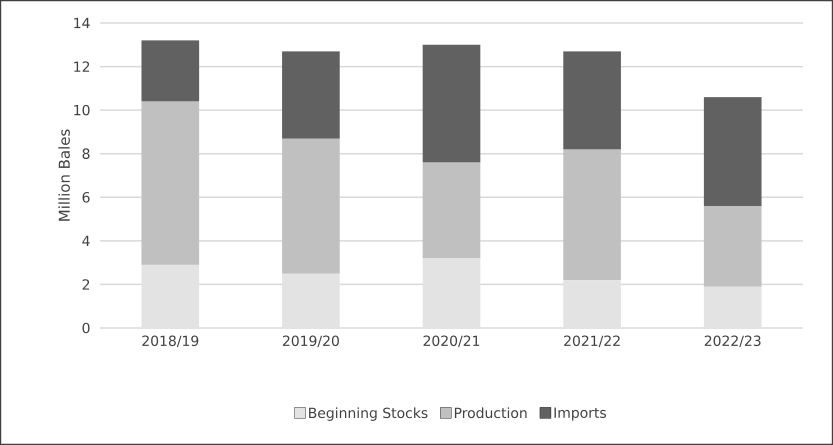 The height and width of the screenshot is (445, 833). What do you see at coordinates (580, 414) in the screenshot?
I see `legend-label: Imports` at bounding box center [580, 414].